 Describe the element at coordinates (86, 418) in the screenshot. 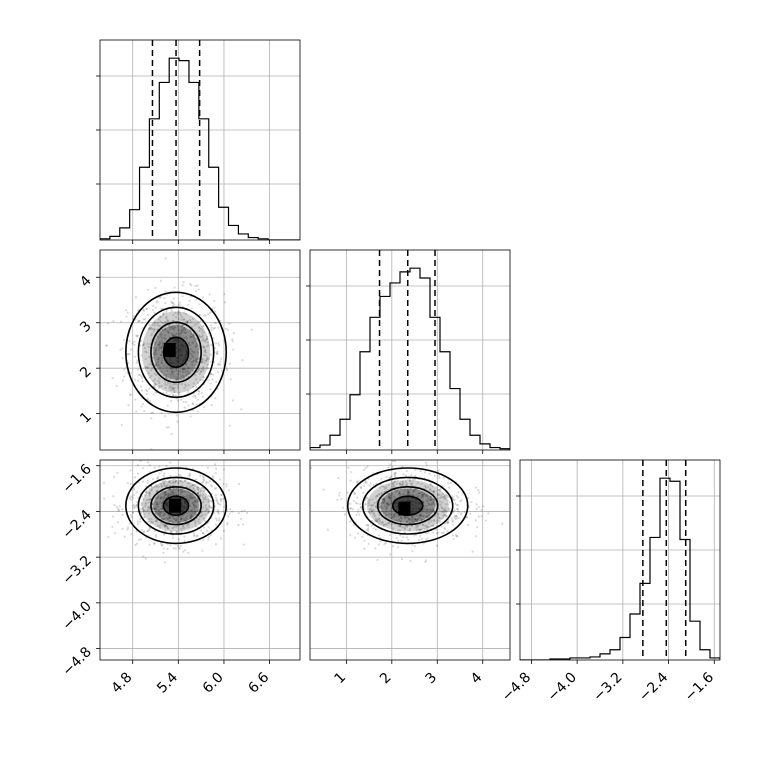

I see `y-tick-label: 1` at that location.